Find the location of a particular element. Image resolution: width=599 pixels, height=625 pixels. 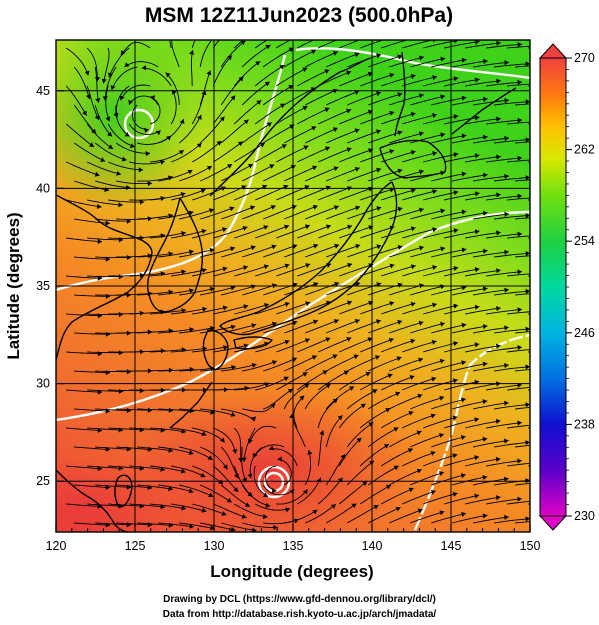

colorbar-tick-label: 270 is located at coordinates (584, 58).